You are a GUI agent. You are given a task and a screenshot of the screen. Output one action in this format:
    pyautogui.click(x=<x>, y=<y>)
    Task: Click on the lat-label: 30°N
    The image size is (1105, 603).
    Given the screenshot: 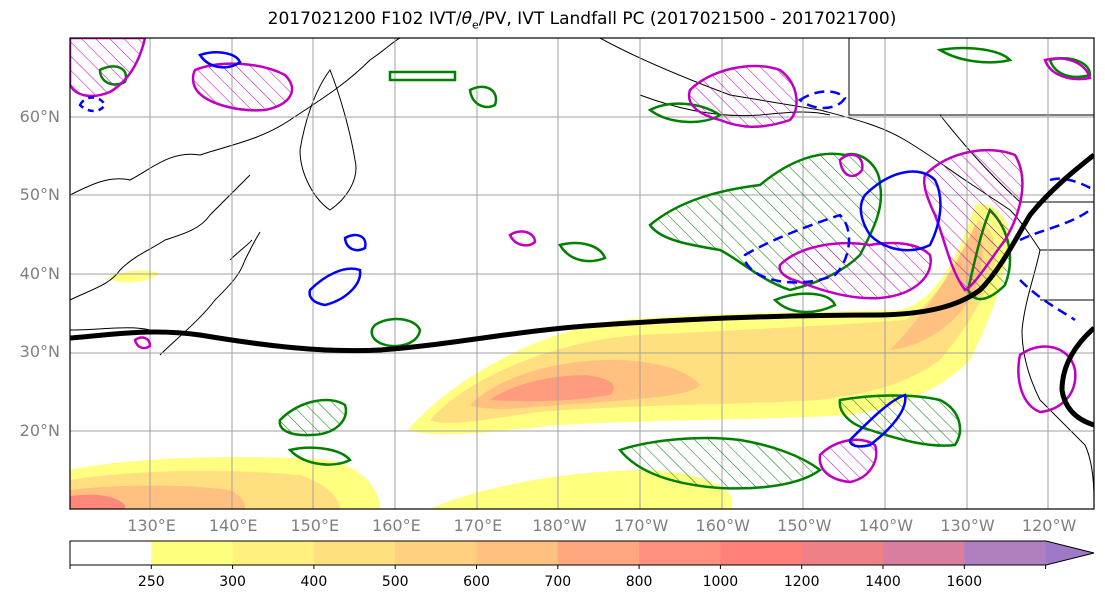 What is the action you would take?
    pyautogui.click(x=39, y=351)
    